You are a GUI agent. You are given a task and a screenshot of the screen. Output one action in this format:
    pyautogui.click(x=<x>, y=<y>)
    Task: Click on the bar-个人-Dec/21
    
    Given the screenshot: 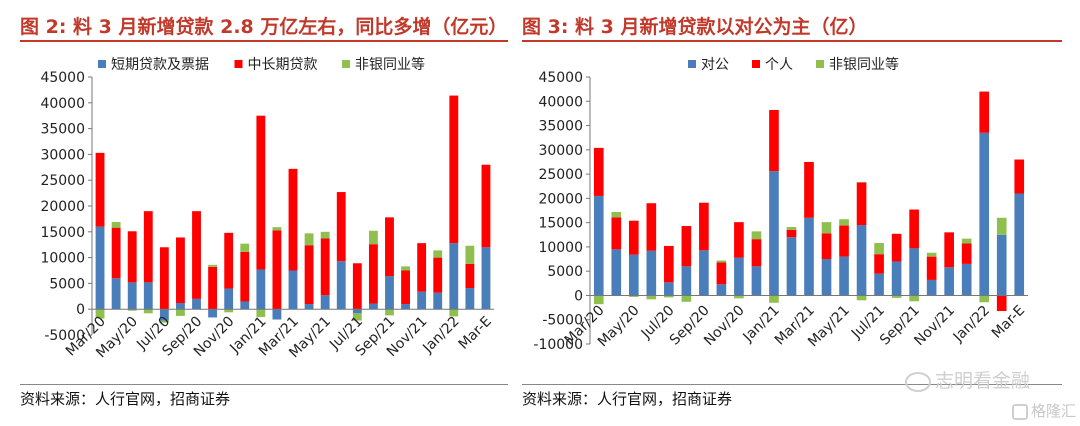 What is the action you would take?
    pyautogui.click(x=966, y=253)
    